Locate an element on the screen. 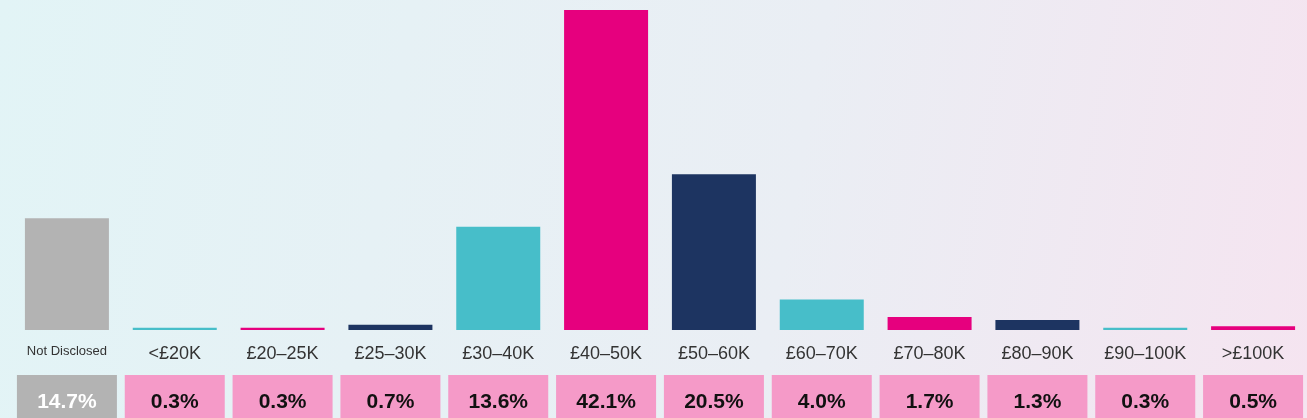 The width and height of the screenshot is (1307, 418). x-tick-label: £50–60K is located at coordinates (713, 353).